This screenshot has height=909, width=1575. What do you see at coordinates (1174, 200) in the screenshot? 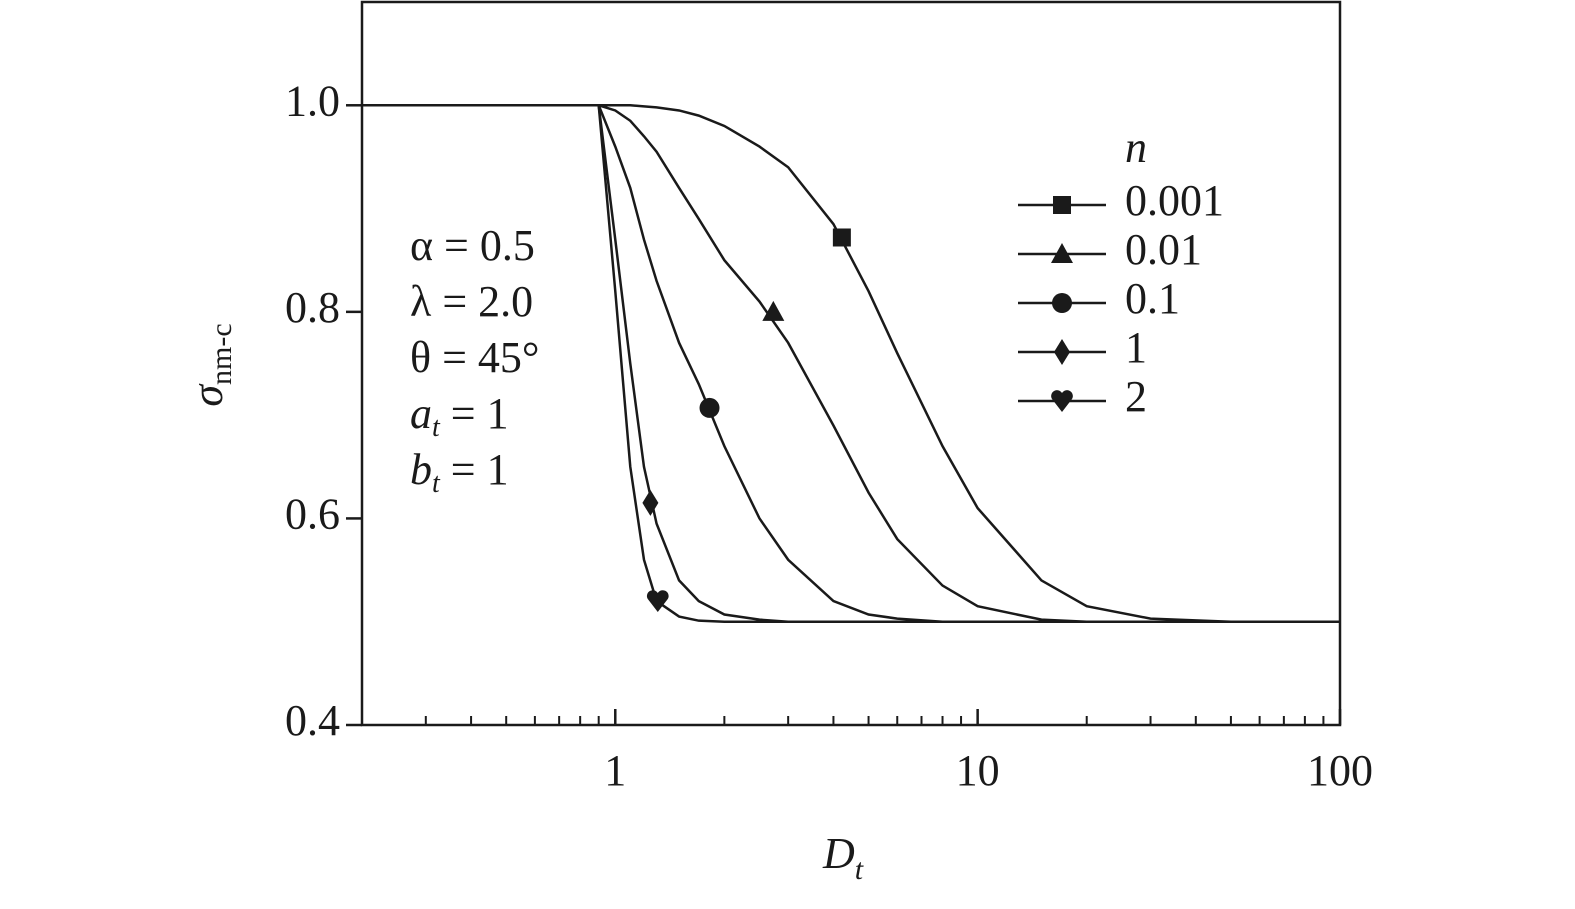
I see `legend-label: 0.001` at bounding box center [1174, 200].